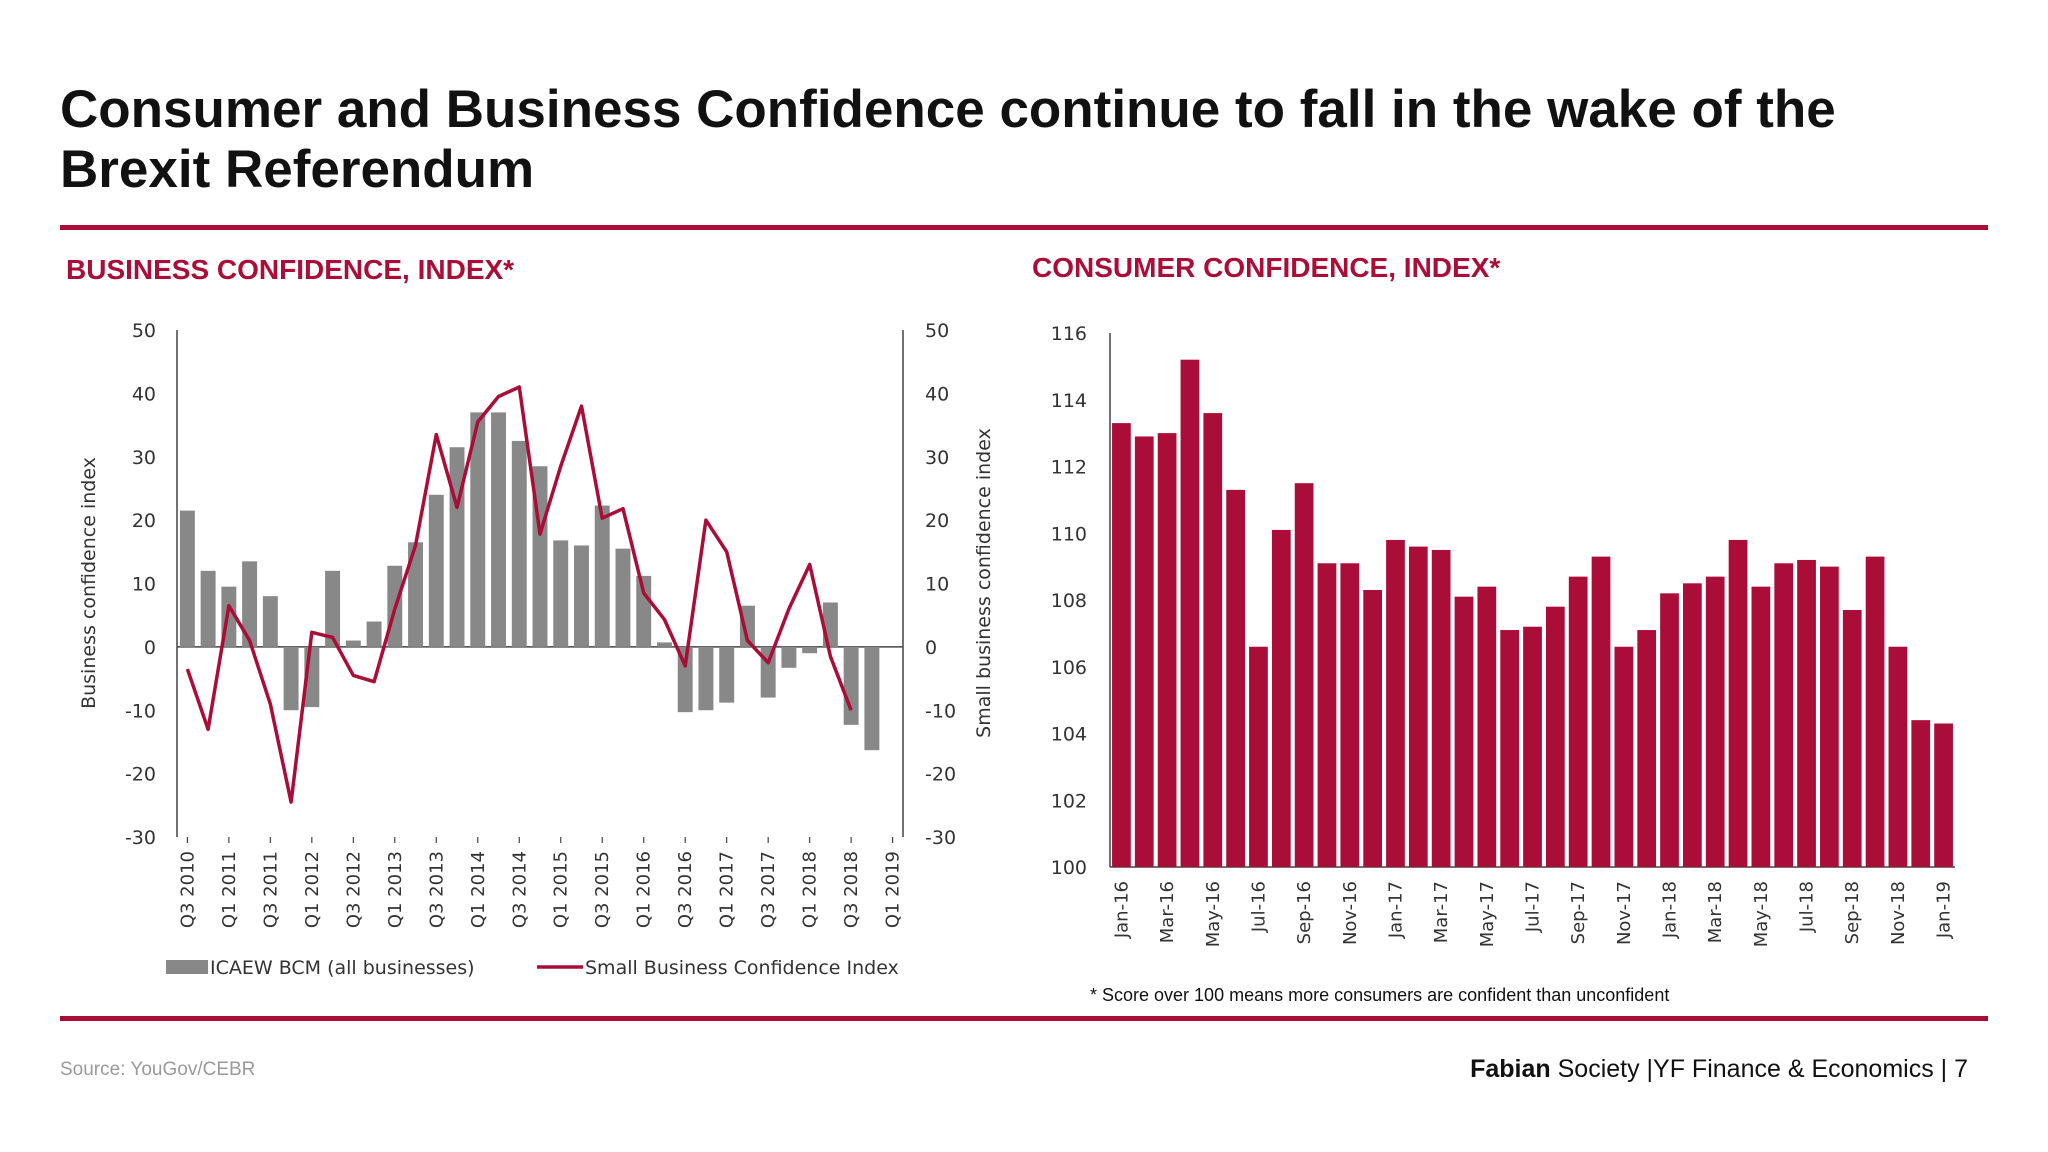  Describe the element at coordinates (1510, 1069) in the screenshot. I see `footer-brand: Fabian` at that location.